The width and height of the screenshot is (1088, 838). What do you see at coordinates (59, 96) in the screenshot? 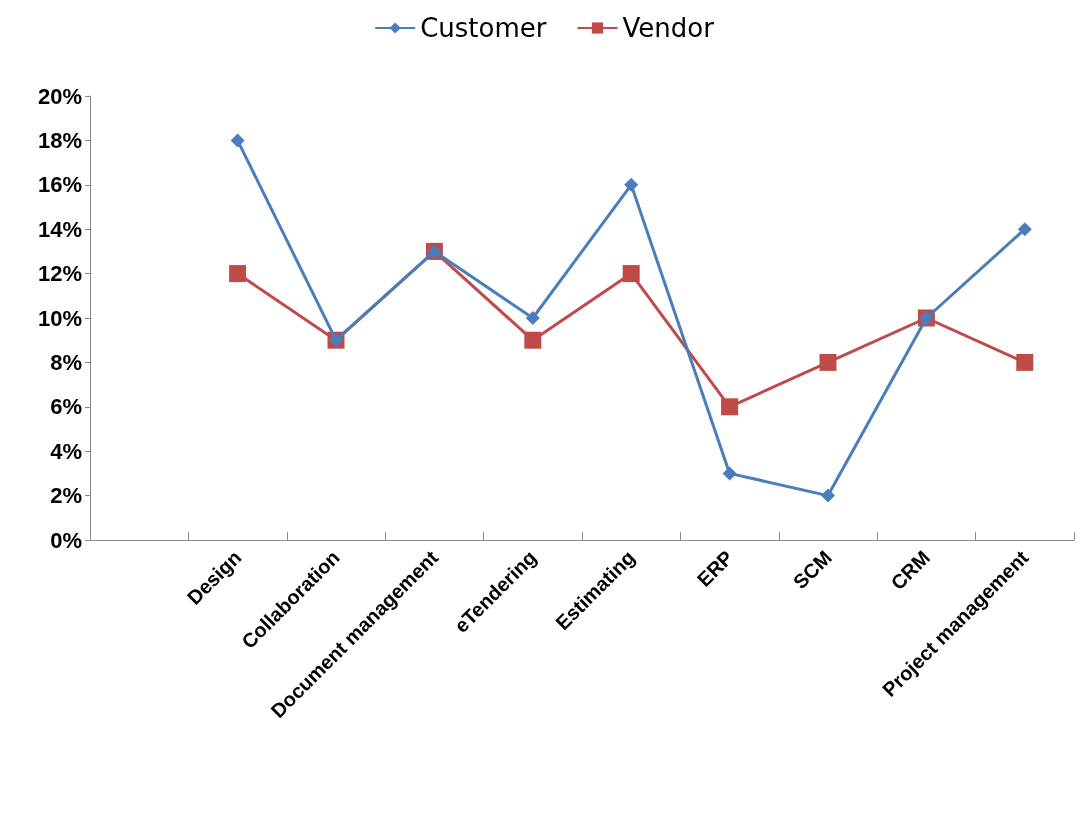
I see `y-tick-label: 20%` at bounding box center [59, 96].